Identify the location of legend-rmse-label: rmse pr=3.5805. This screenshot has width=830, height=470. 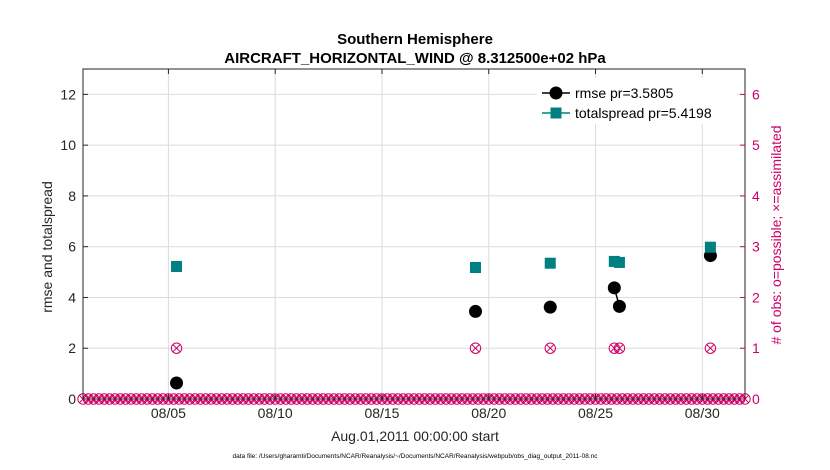
(624, 93).